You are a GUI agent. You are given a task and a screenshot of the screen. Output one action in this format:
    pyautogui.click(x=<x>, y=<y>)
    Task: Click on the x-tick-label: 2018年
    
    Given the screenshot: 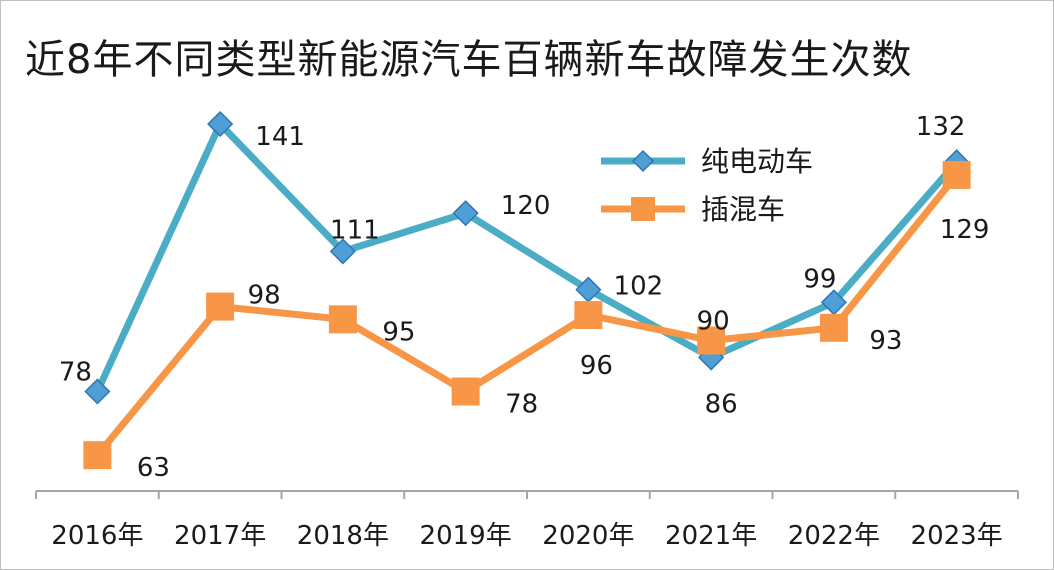 What is the action you would take?
    pyautogui.click(x=343, y=536)
    